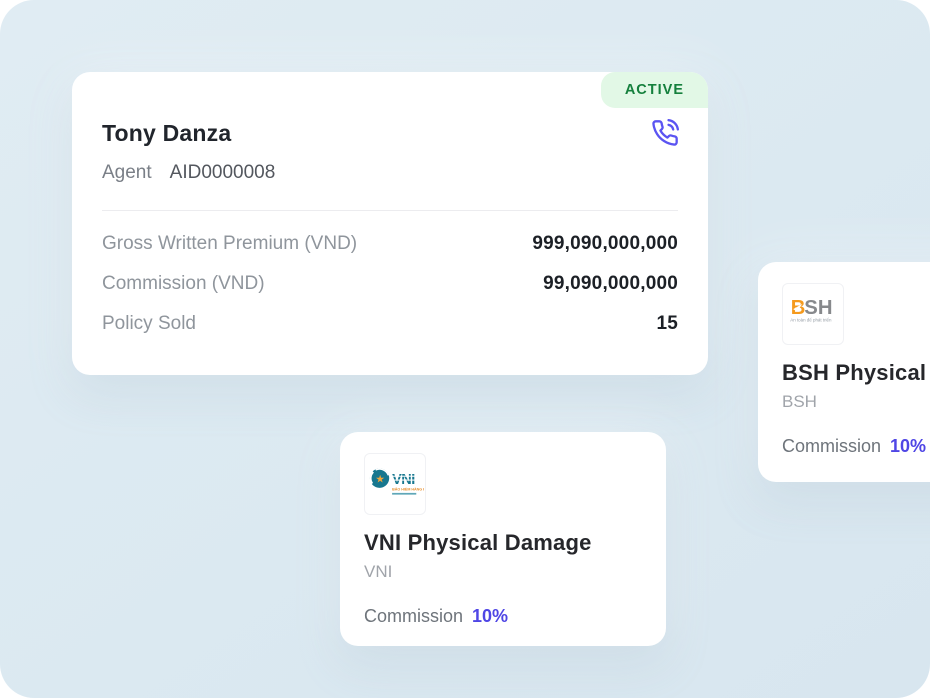  What do you see at coordinates (230, 243) in the screenshot?
I see `metric-label: Gross Written Premium (VND)` at bounding box center [230, 243].